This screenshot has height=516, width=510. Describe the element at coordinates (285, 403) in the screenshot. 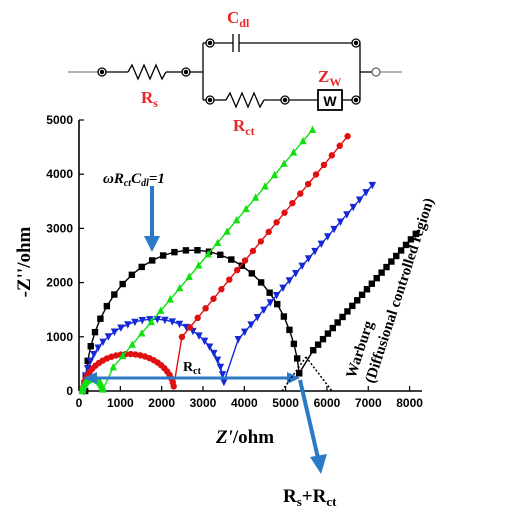

I see `x-tick-label: 5000` at that location.